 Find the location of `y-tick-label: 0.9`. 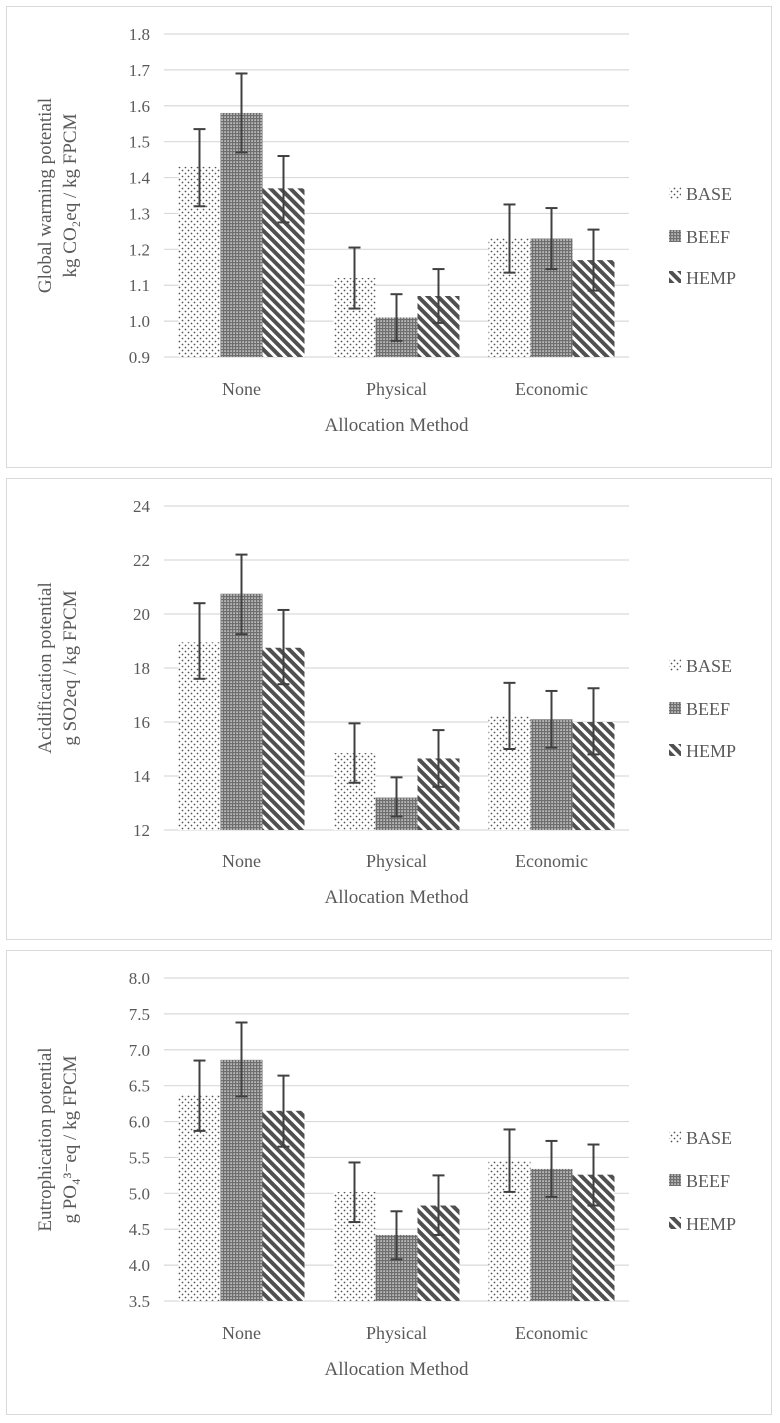

y-tick-label: 0.9 is located at coordinates (139, 357).